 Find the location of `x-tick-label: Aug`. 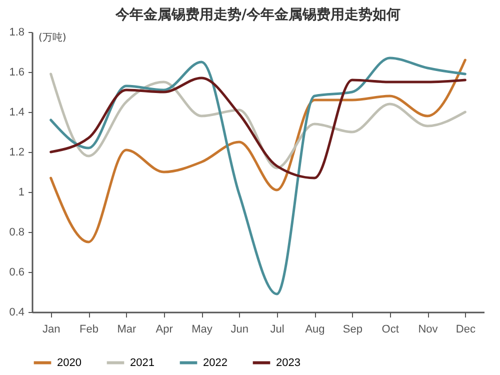

x-tick-label: Aug is located at coordinates (315, 330).